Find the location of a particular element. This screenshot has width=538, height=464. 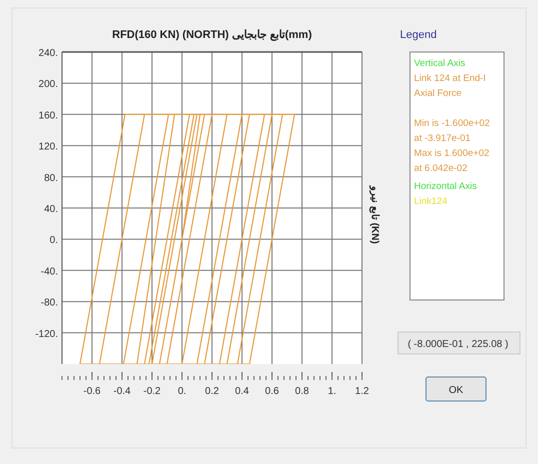

text: Vertical Axis is located at coordinates (440, 63).